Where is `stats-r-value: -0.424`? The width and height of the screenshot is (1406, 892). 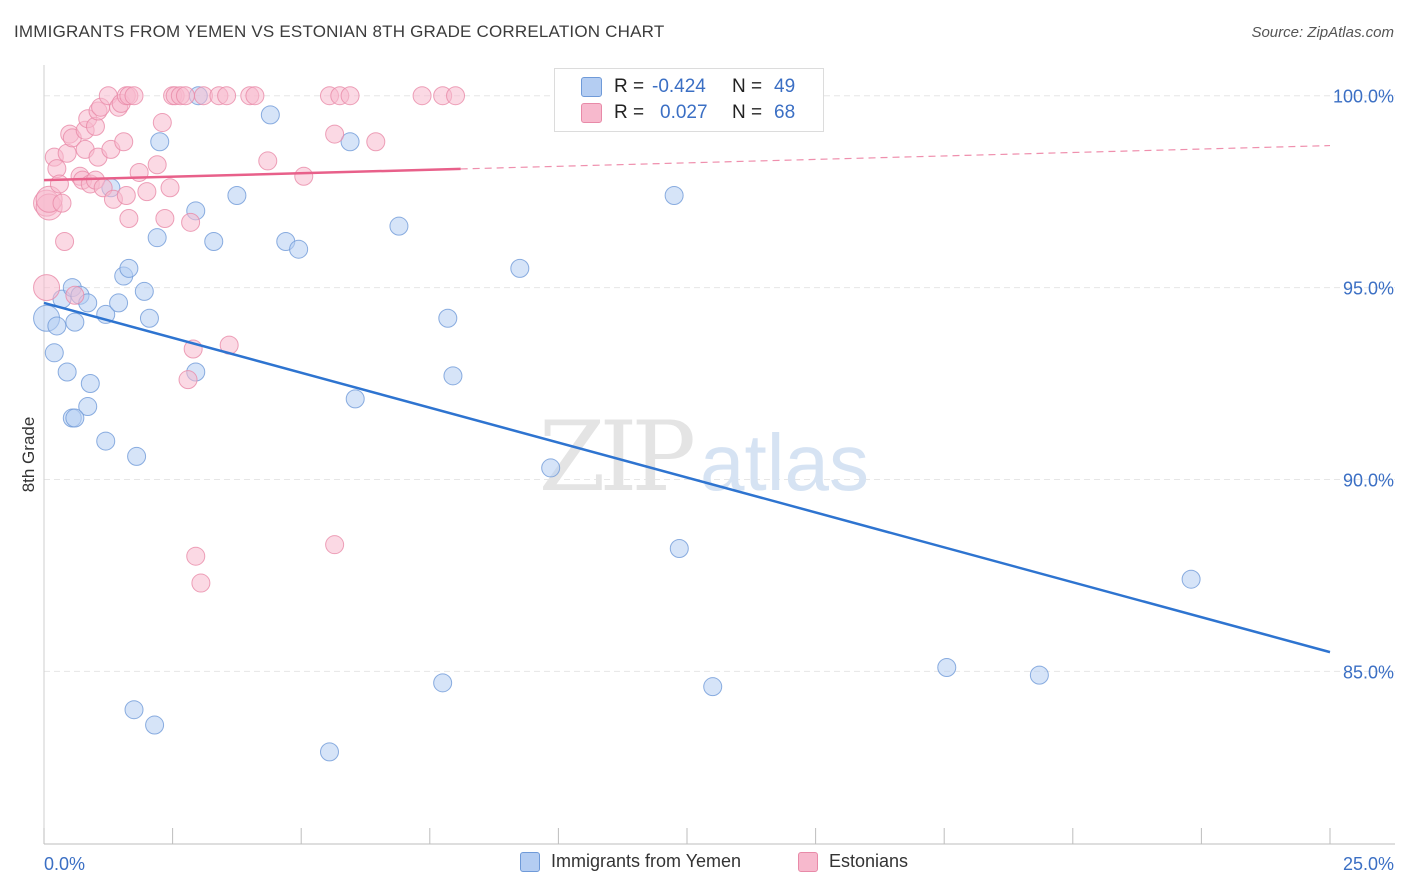 stats-r-value: -0.424 is located at coordinates (679, 86).